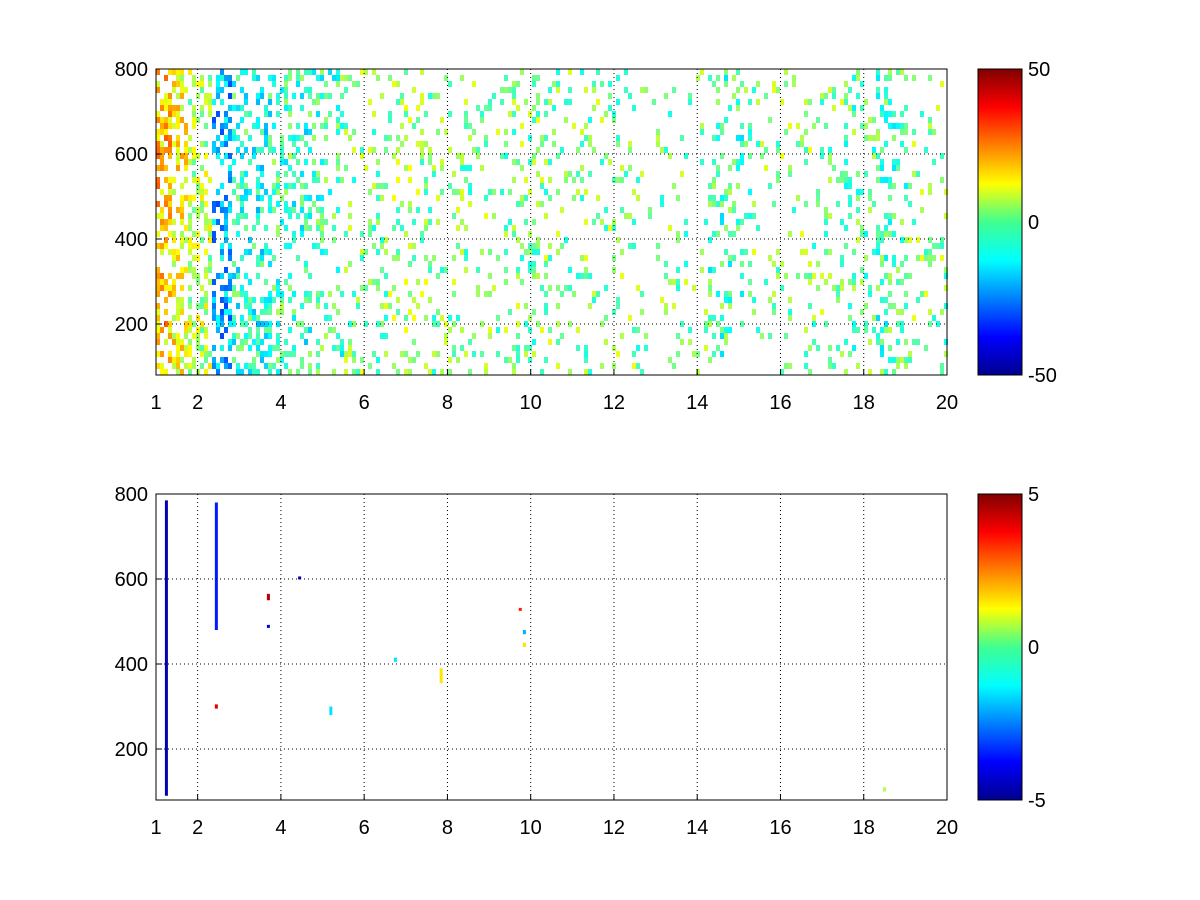 The height and width of the screenshot is (900, 1200). What do you see at coordinates (520, 609) in the screenshot?
I see `heatmap-feature` at bounding box center [520, 609].